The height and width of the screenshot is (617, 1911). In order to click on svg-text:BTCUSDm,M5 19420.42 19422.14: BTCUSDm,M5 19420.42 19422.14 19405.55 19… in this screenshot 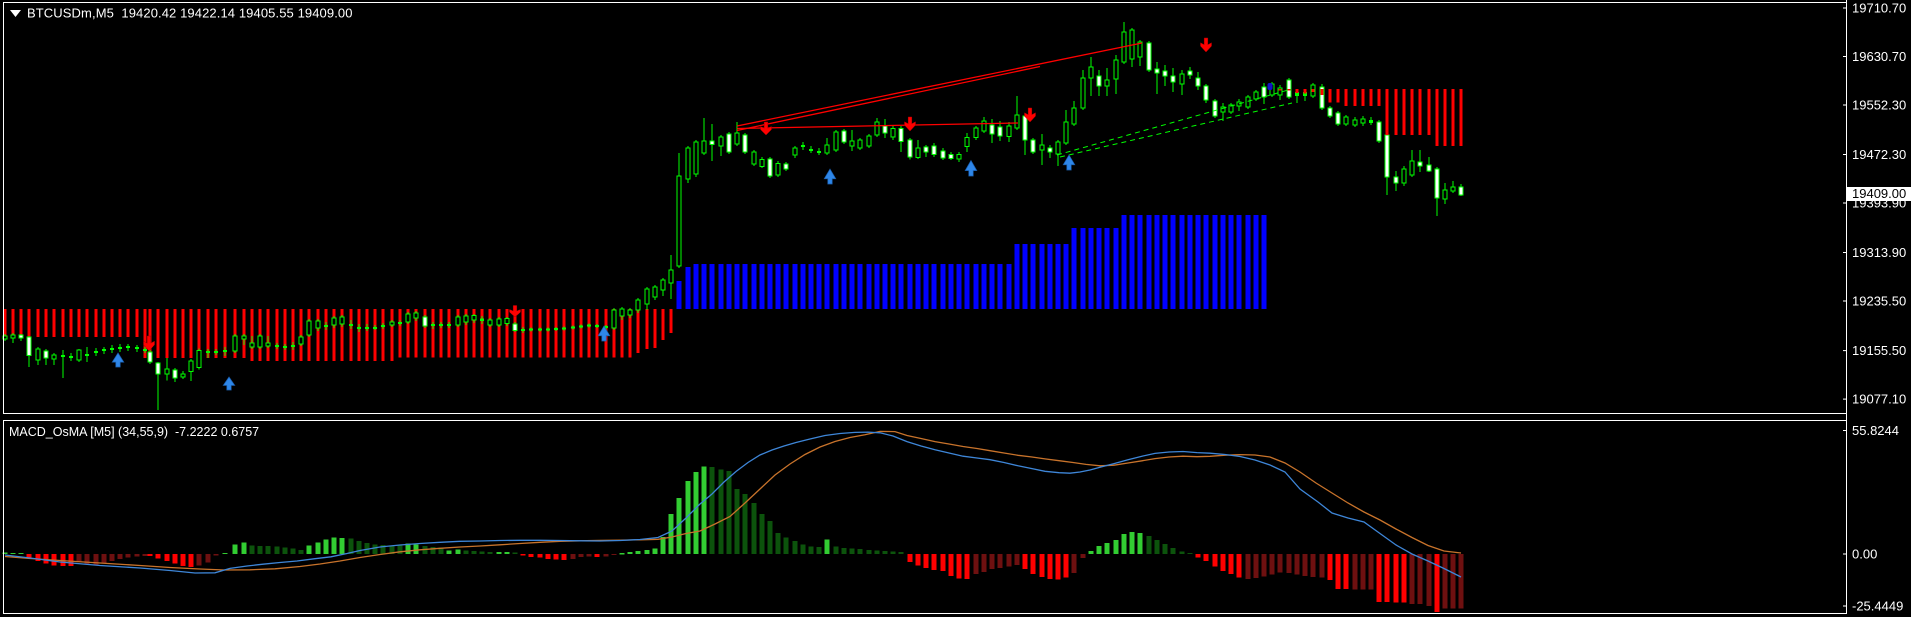, I will do `click(190, 13)`.